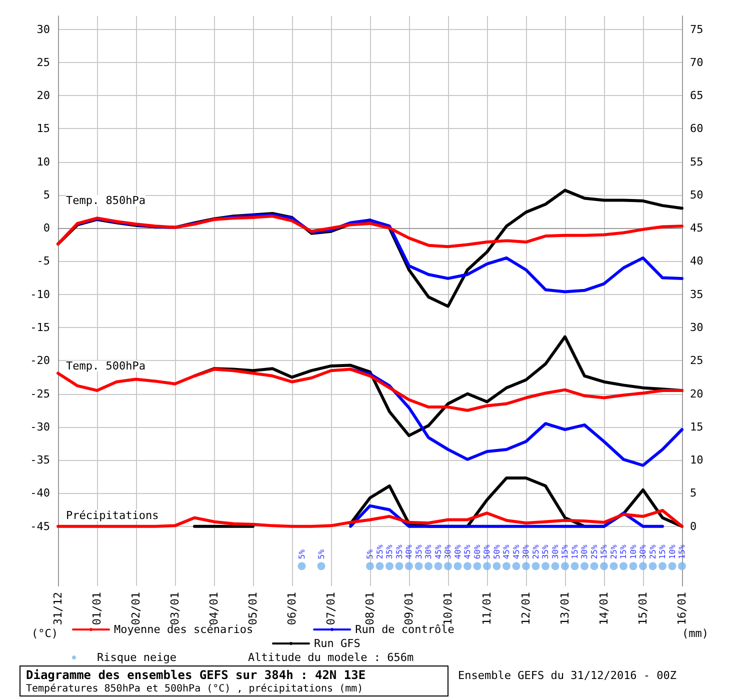  I want to click on x-tick-label: 14/01, so click(604, 609).